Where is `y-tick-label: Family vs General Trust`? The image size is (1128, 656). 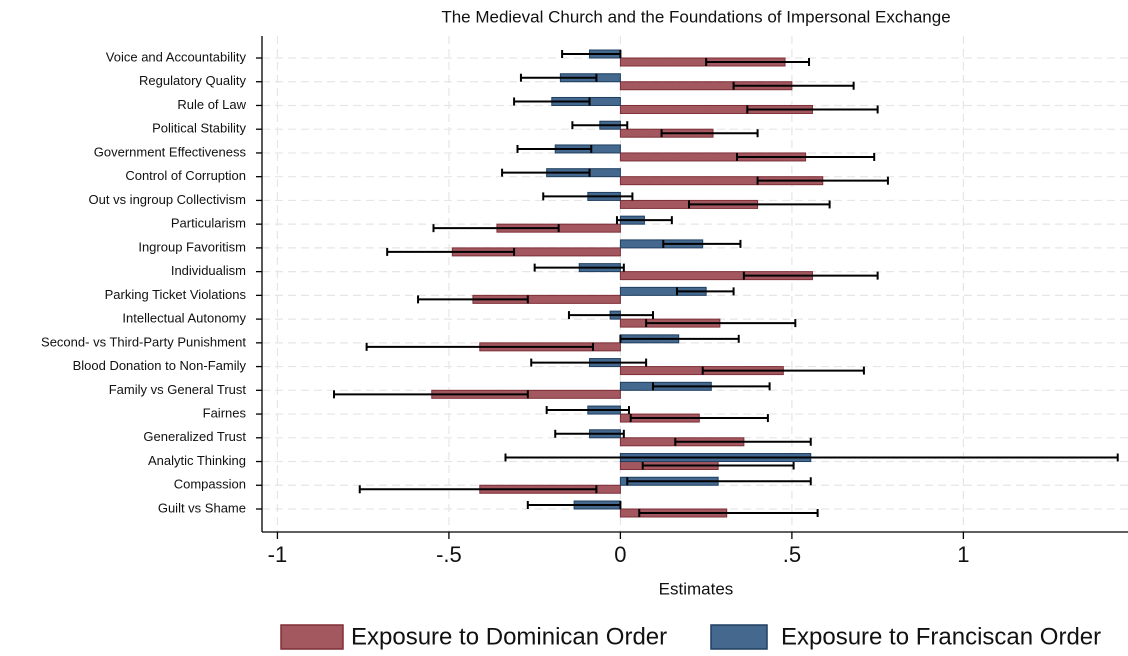 y-tick-label: Family vs General Trust is located at coordinates (178, 389).